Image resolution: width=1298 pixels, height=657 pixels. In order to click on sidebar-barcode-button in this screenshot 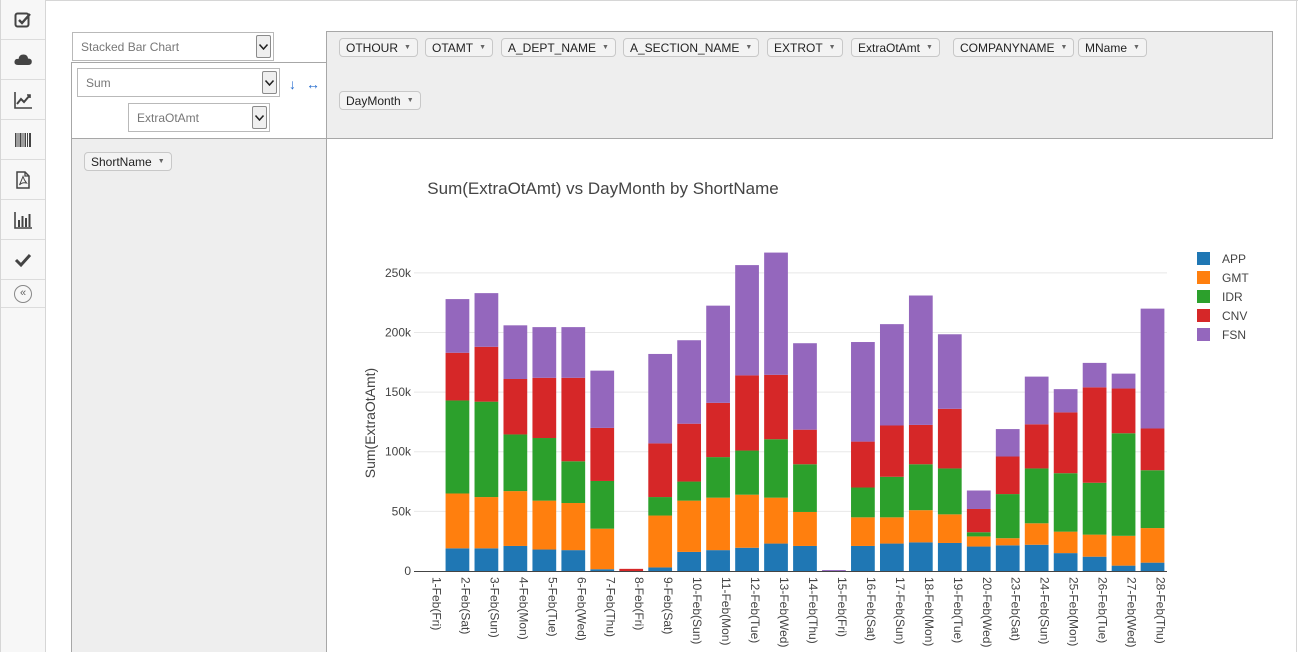, I will do `click(23, 140)`.